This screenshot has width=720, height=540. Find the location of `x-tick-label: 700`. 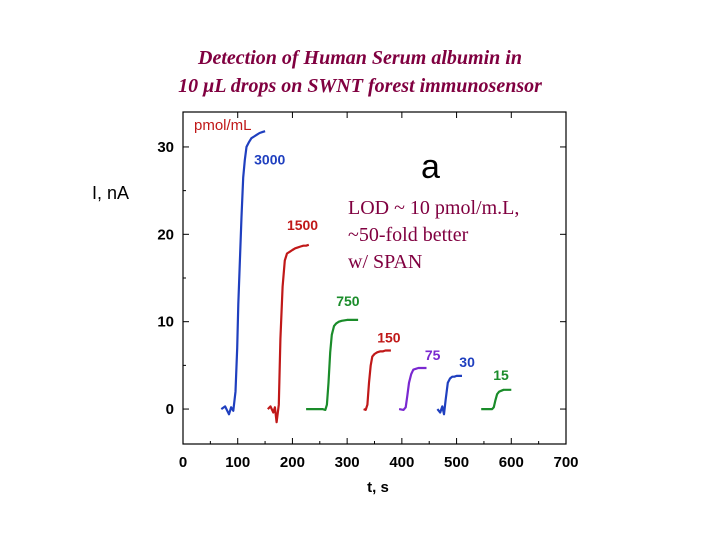

x-tick-label: 700 is located at coordinates (565, 462).